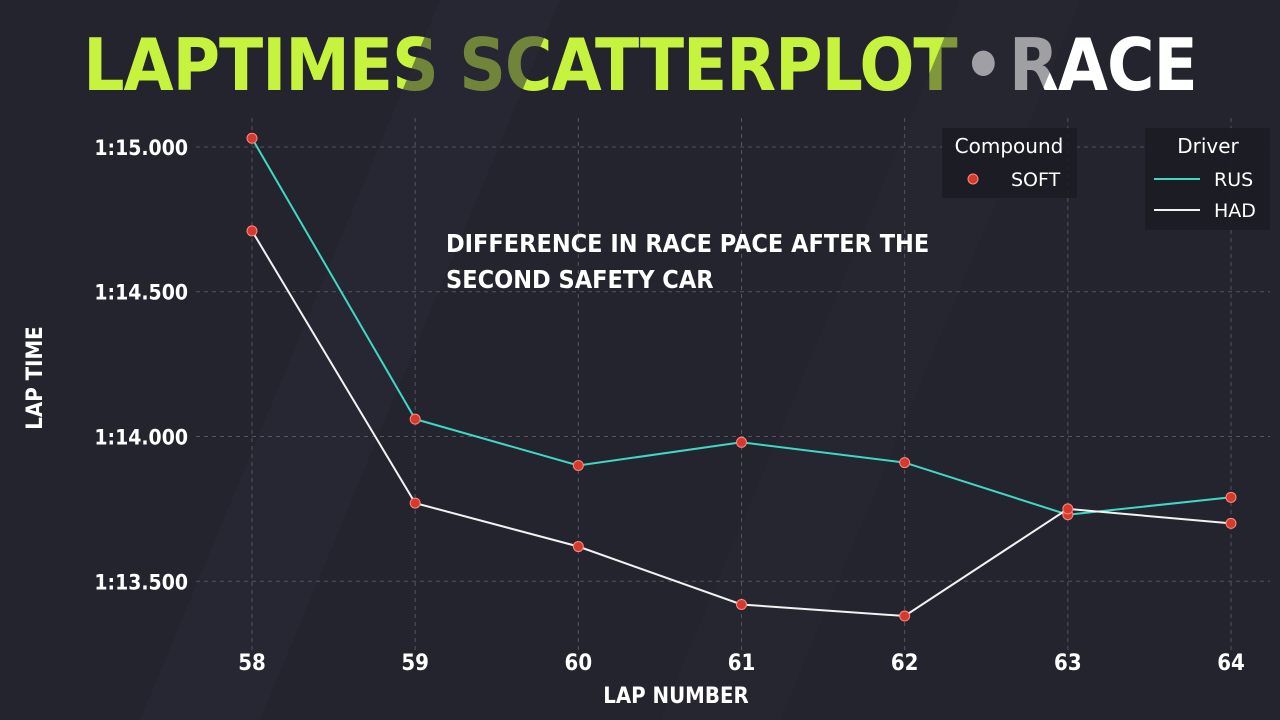 The height and width of the screenshot is (720, 1280). What do you see at coordinates (687, 243) in the screenshot?
I see `annotation-line-1: DIFFERENCE IN RACE PACE AFTER THE` at bounding box center [687, 243].